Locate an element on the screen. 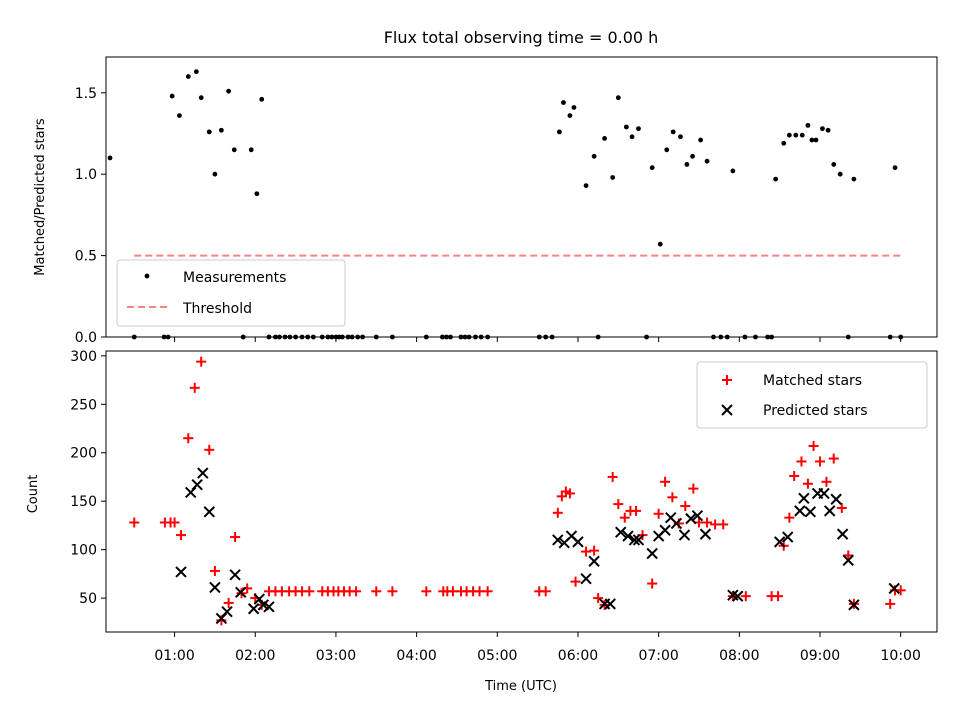 The width and height of the screenshot is (960, 720). ratio-y-axis-label: Matched/Predicted stars is located at coordinates (40, 197).